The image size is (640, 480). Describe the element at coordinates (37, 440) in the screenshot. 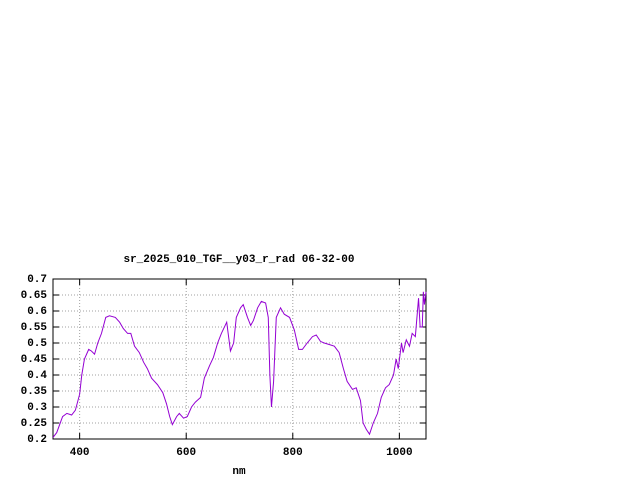

I see `y-tick-label: 0.2` at that location.